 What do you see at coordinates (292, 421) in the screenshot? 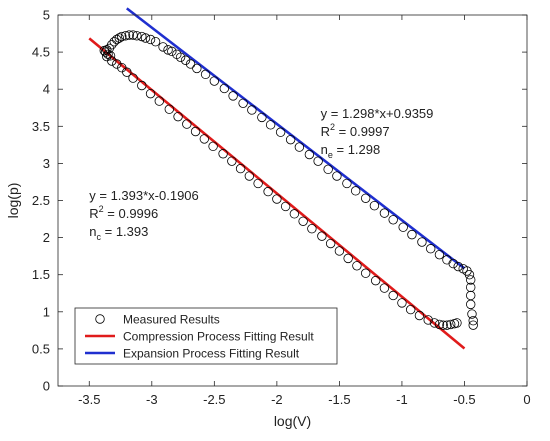
I see `x-axis-title: log(V)` at bounding box center [292, 421].